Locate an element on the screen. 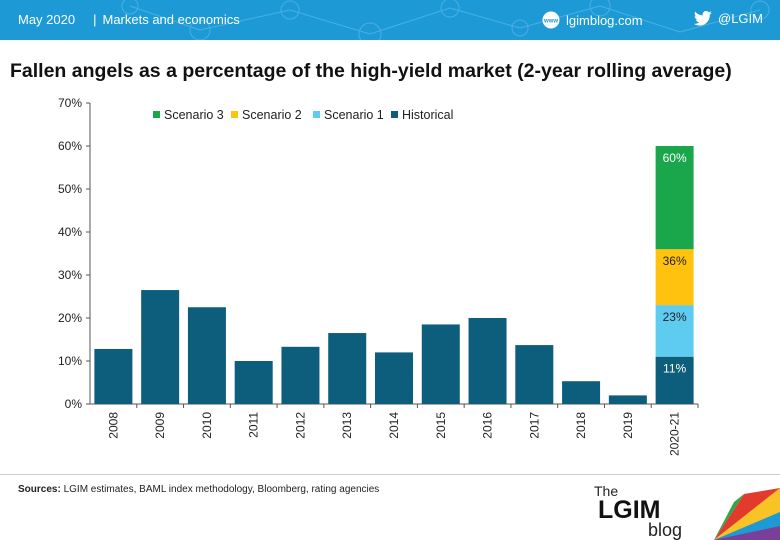 This screenshot has height=540, width=780. x-tick-label: 2013 is located at coordinates (347, 425).